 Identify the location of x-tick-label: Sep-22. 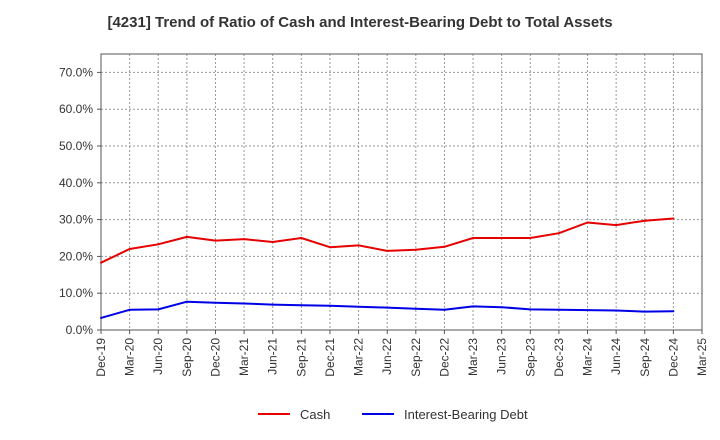
(416, 357).